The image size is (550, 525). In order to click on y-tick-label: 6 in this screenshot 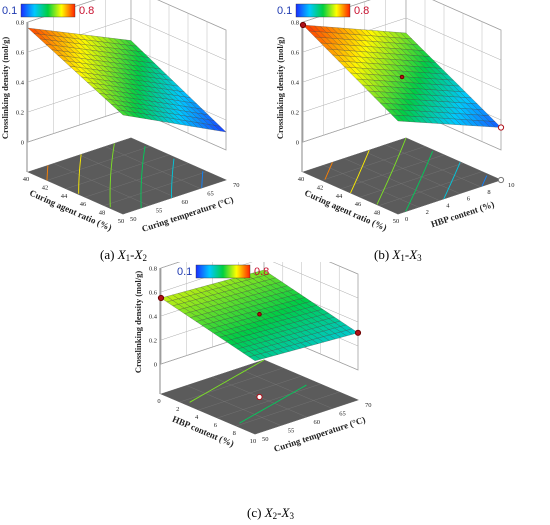, I will do `click(469, 199)`.